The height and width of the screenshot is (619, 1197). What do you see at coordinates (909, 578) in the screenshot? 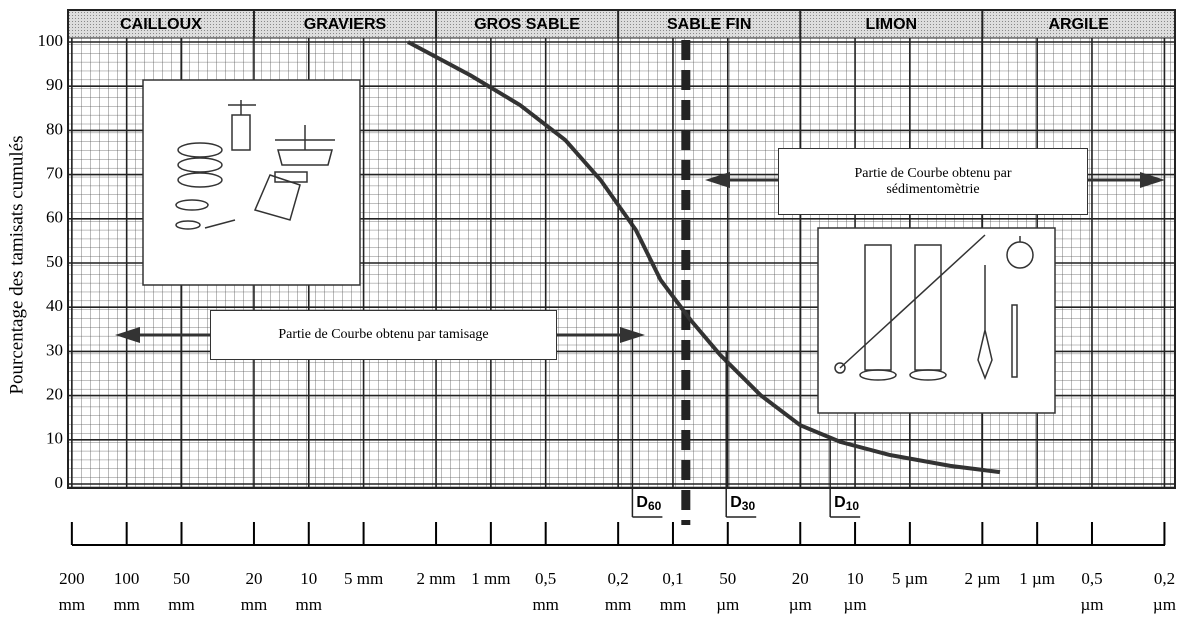
I see `x-tick-label: 5 µm` at bounding box center [909, 578].